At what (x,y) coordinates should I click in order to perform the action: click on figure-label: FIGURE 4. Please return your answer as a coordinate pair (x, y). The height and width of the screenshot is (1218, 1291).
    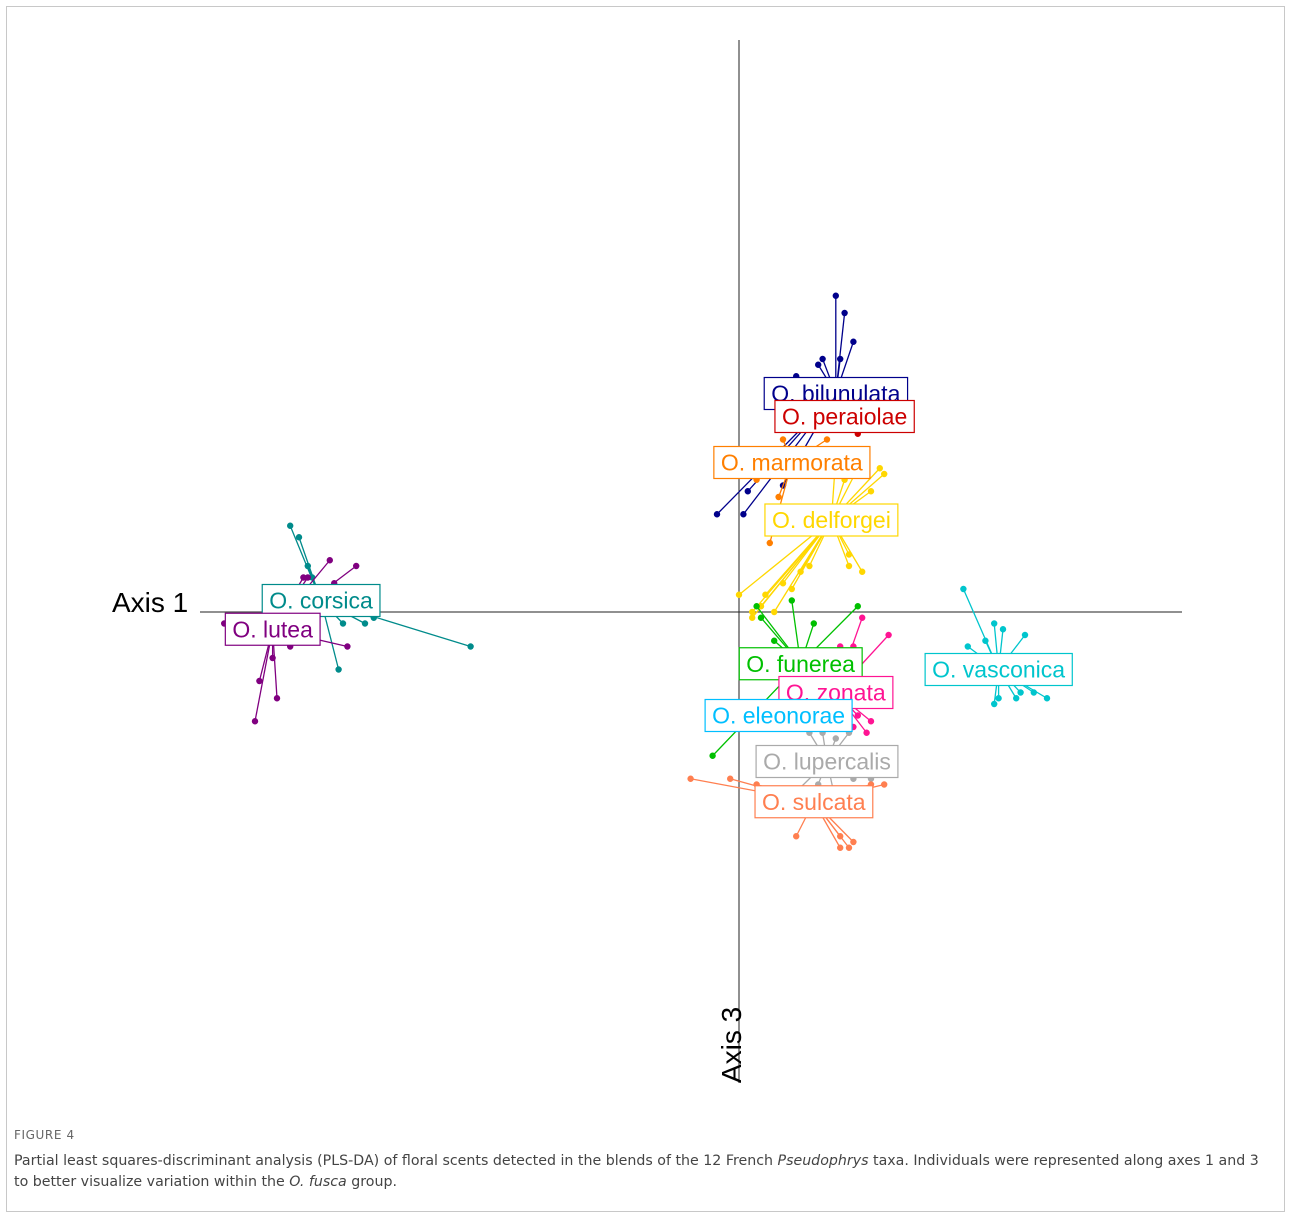
    Looking at the image, I should click on (44, 1135).